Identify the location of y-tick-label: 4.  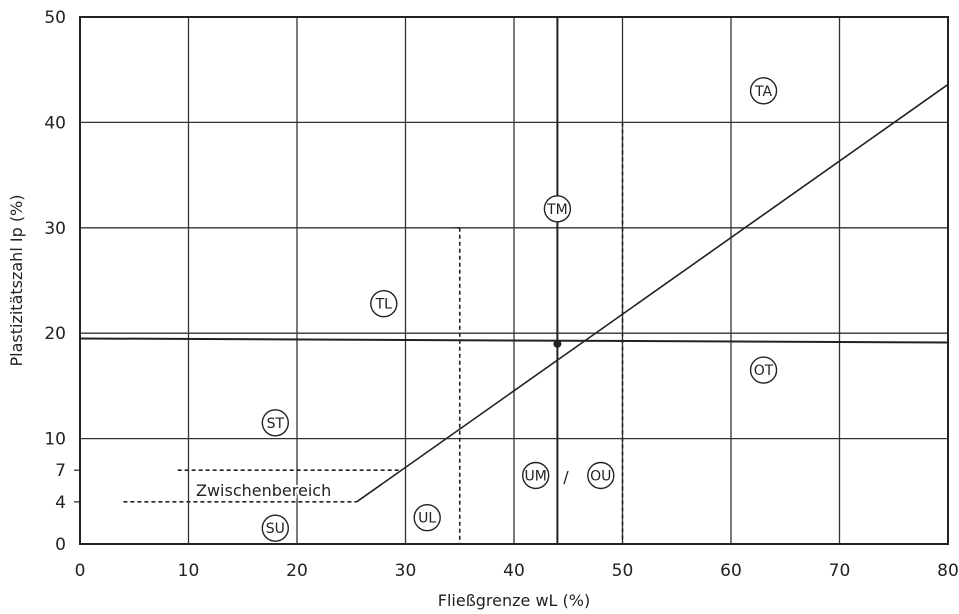
(60, 503).